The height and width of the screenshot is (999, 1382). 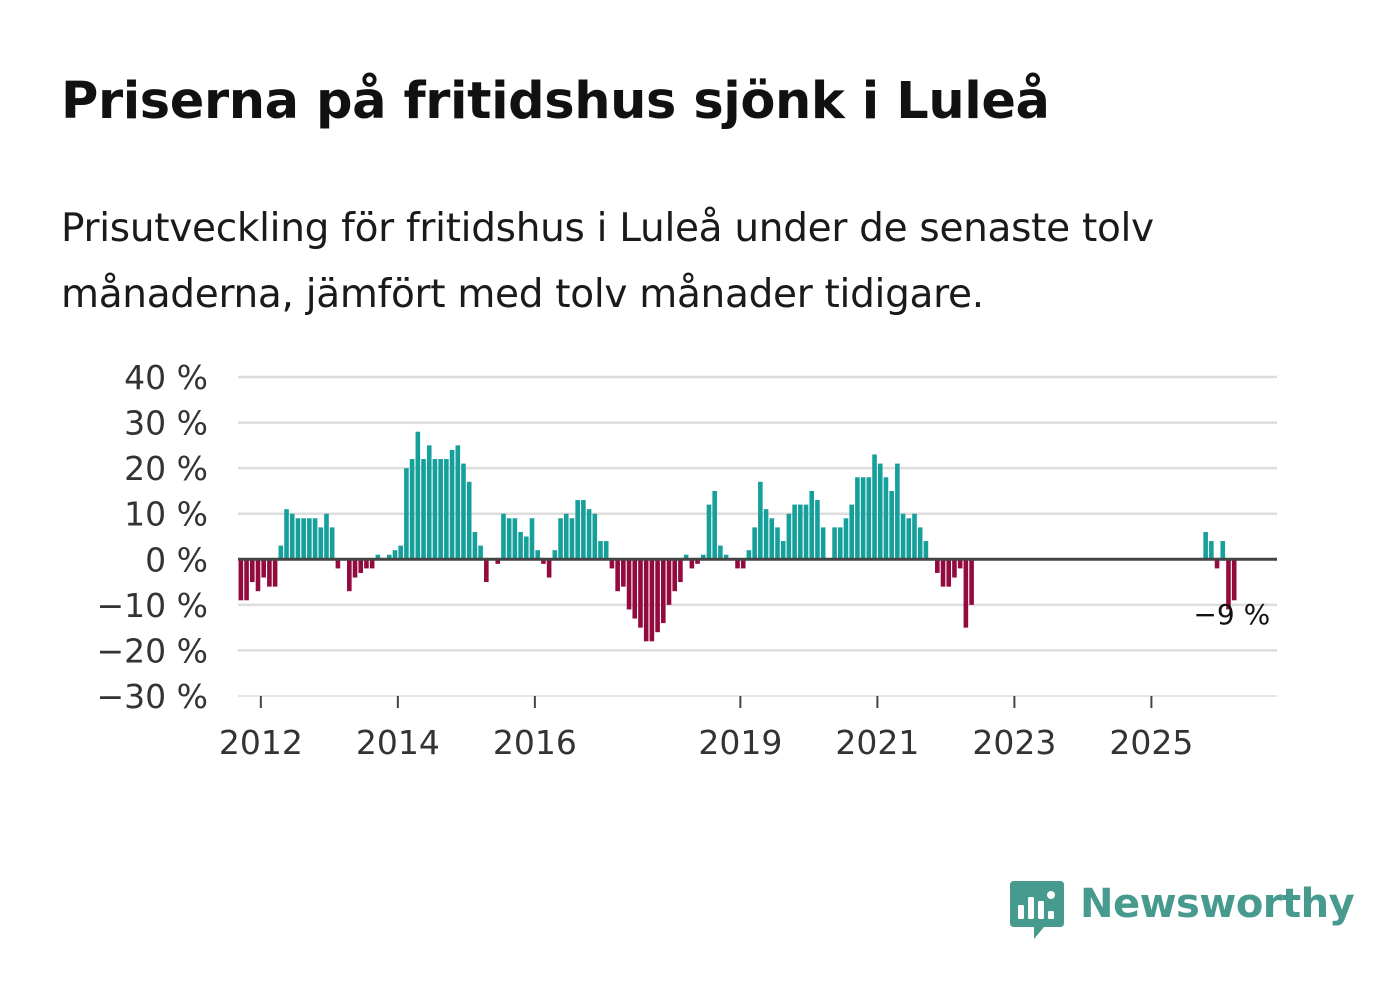 I want to click on y-tick-label: 20 %, so click(x=166, y=468).